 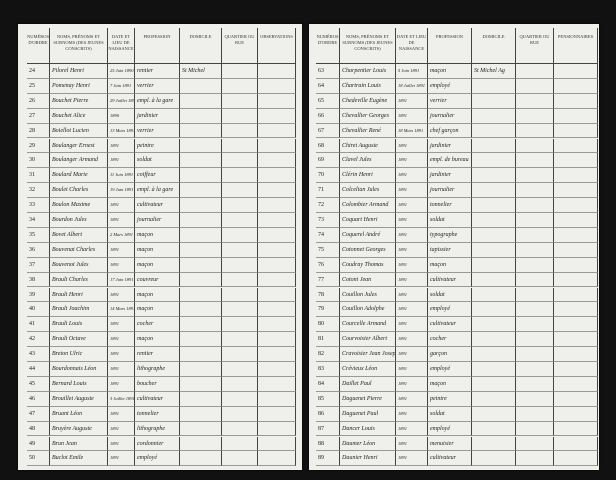 I want to click on cell-num: 33, so click(x=38, y=205).